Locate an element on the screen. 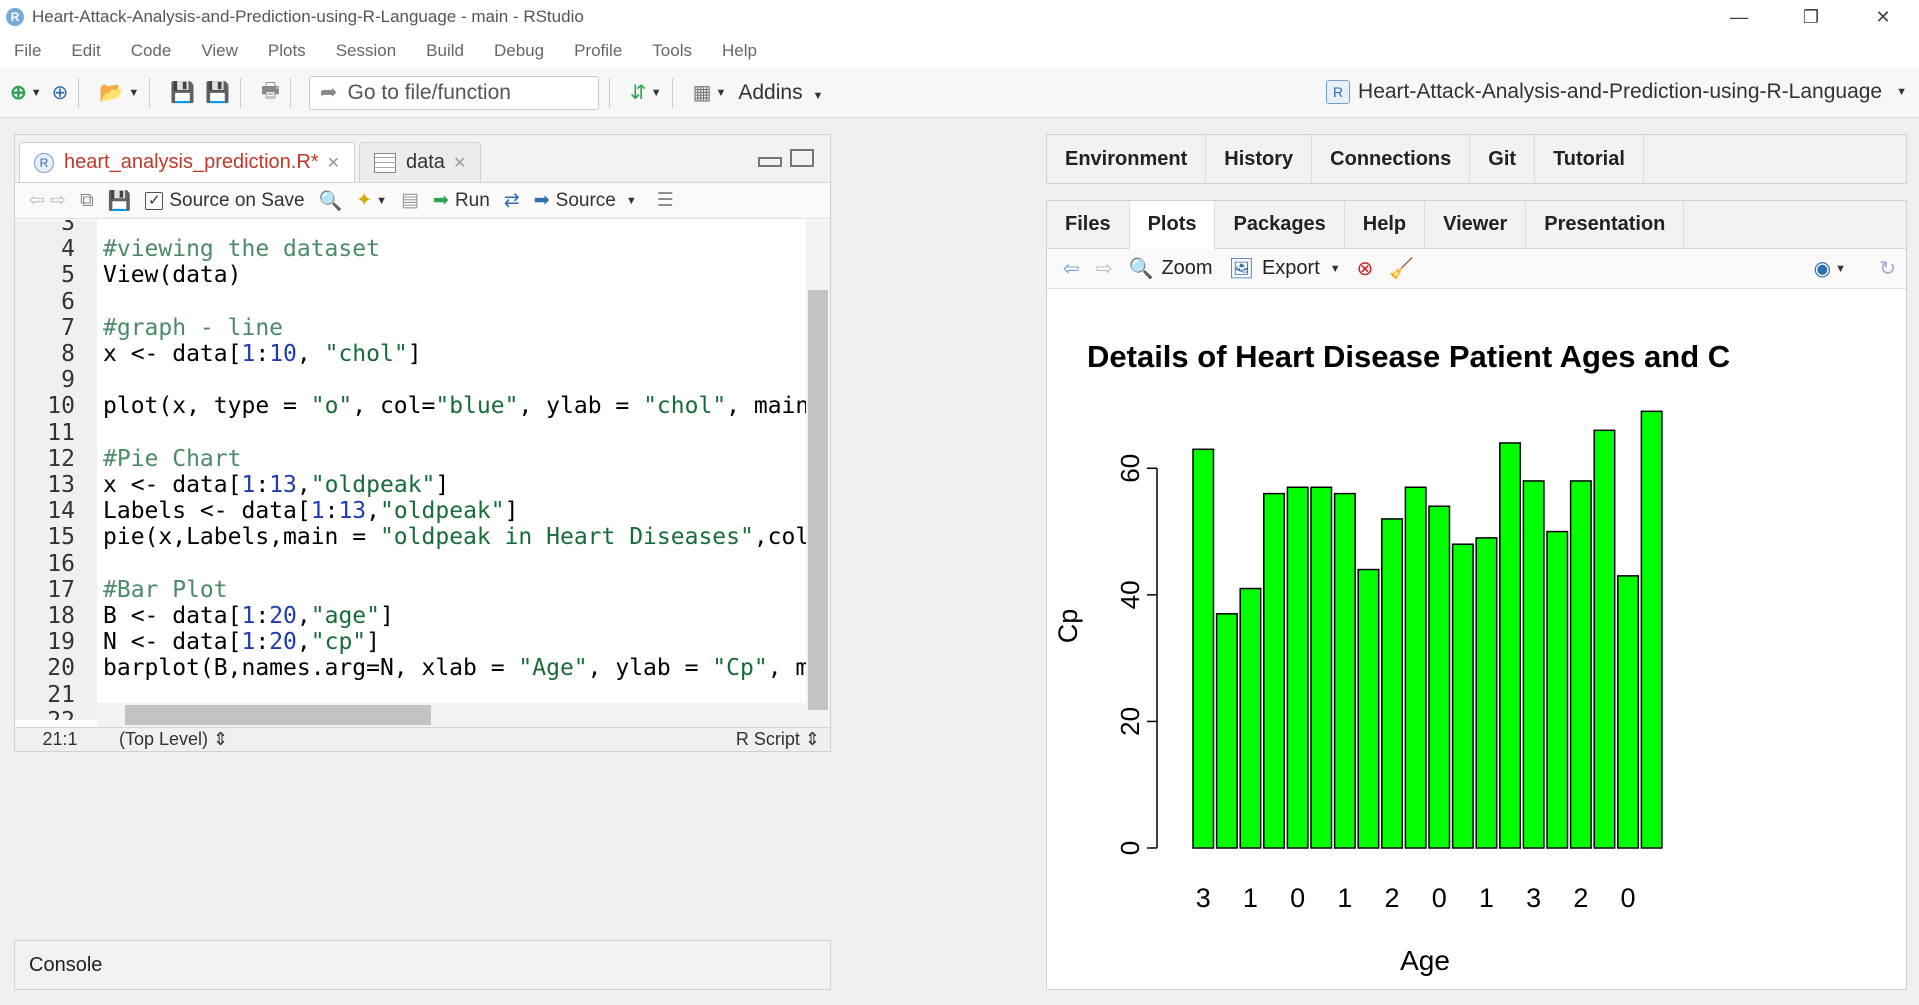 Image resolution: width=1919 pixels, height=1005 pixels. menu-tools: Tools is located at coordinates (672, 50).